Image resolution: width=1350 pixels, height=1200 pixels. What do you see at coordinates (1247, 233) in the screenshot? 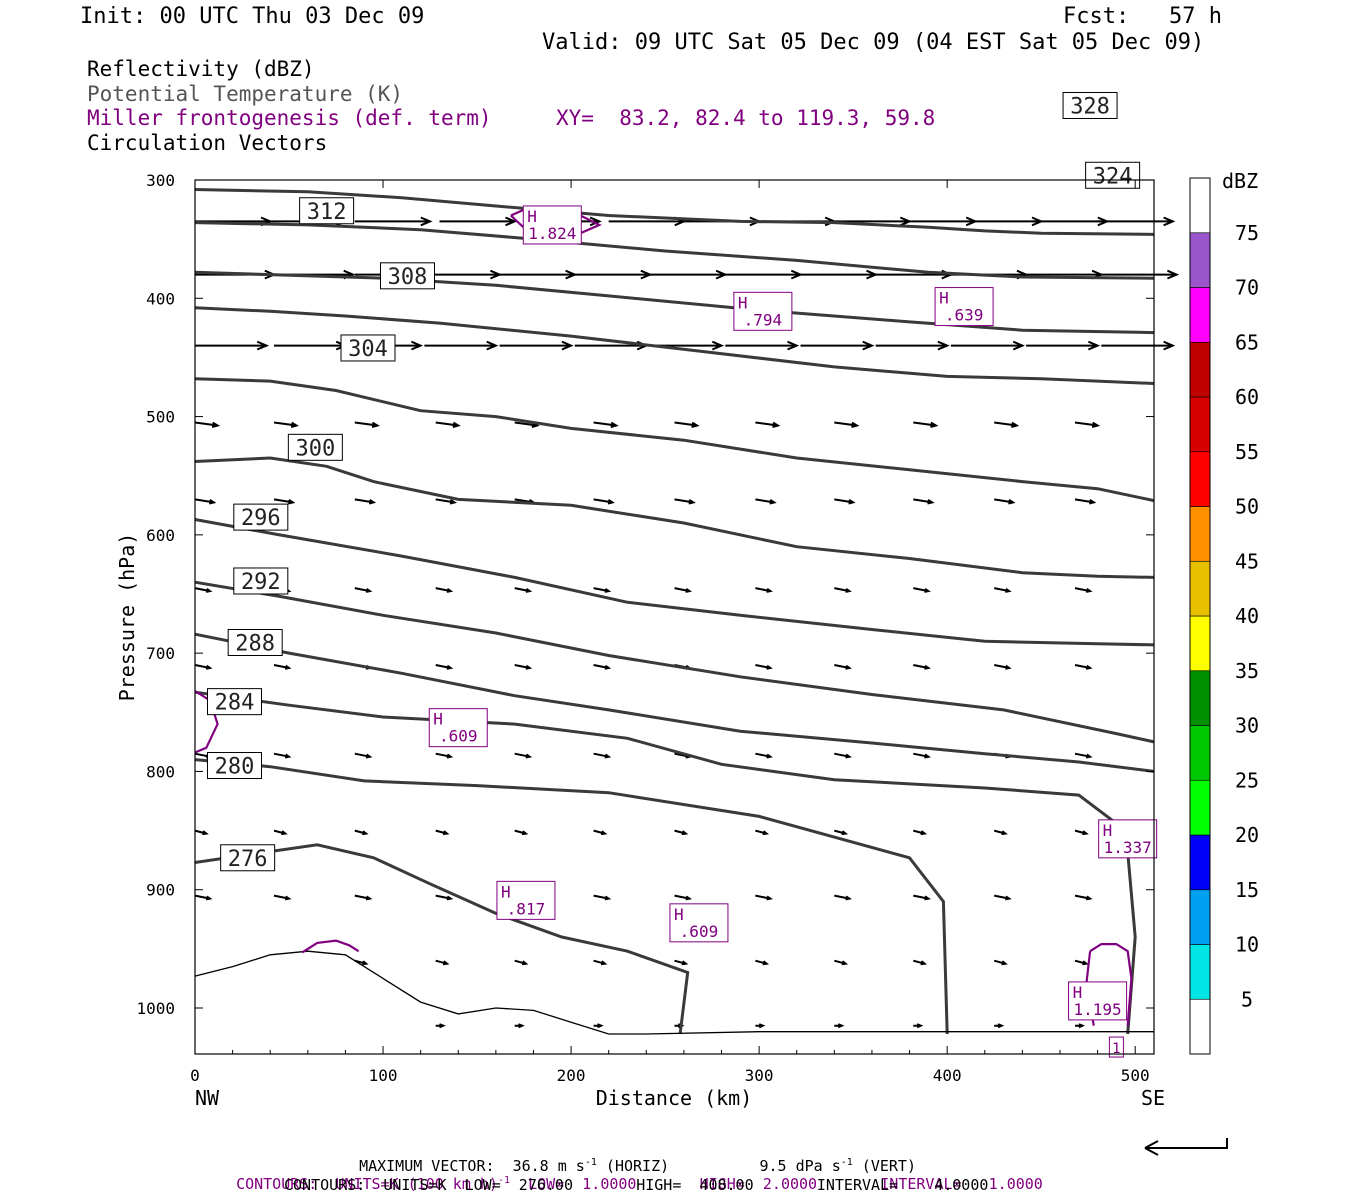
I see `colorbar-label-75: 75` at bounding box center [1247, 233].